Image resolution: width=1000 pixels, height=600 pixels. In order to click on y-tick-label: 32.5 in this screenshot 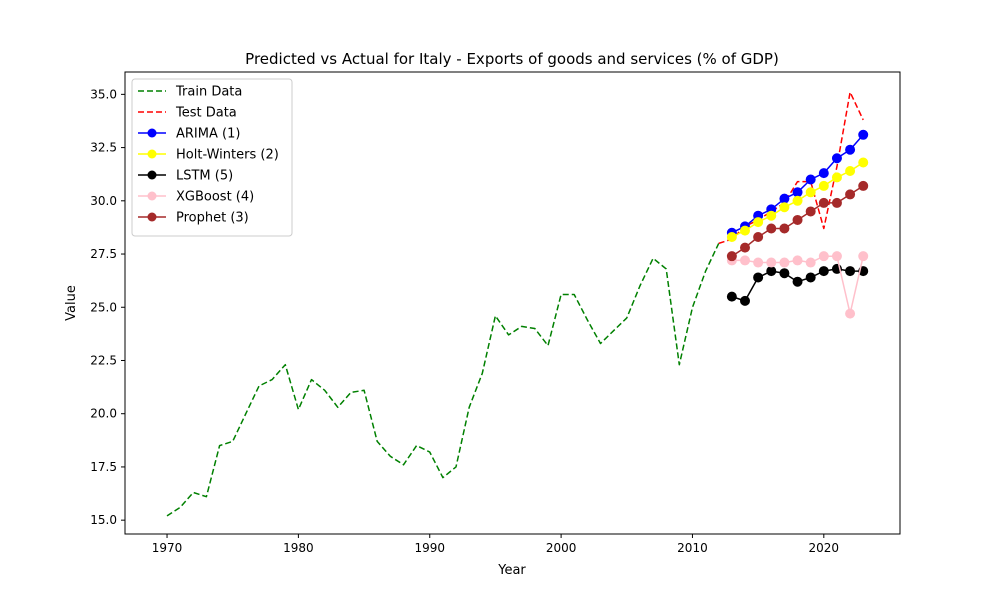, I will do `click(103, 148)`.